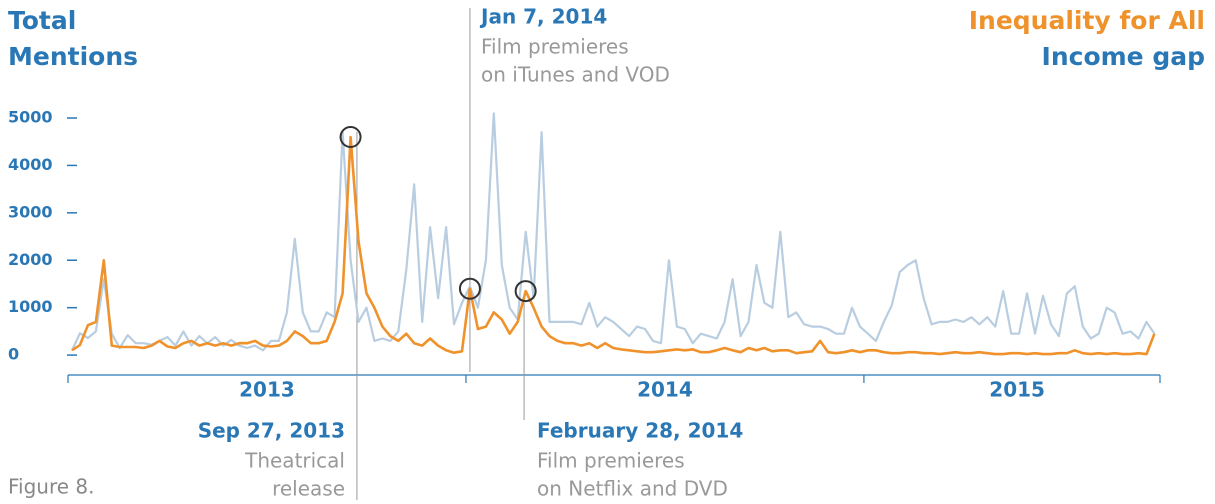  I want to click on y-tick-label: 1000, so click(30, 306).